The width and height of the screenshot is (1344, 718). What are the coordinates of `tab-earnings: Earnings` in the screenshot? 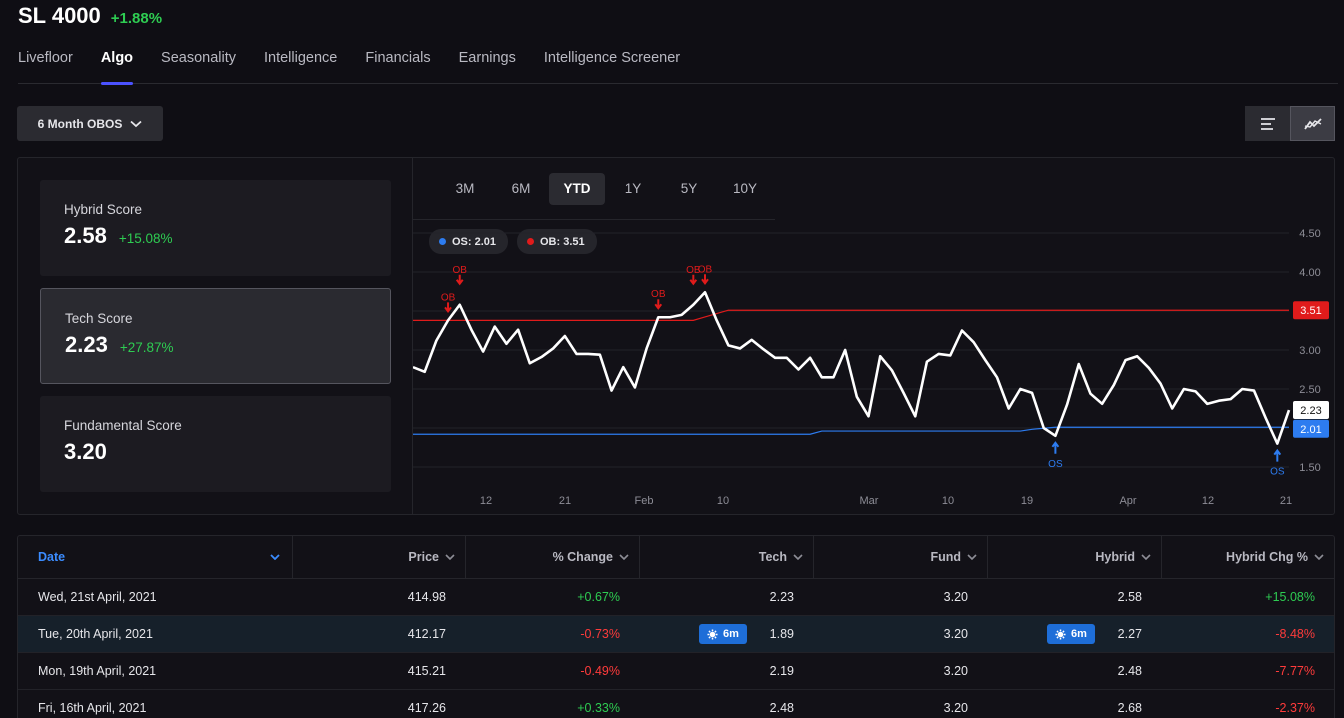 It's located at (487, 58).